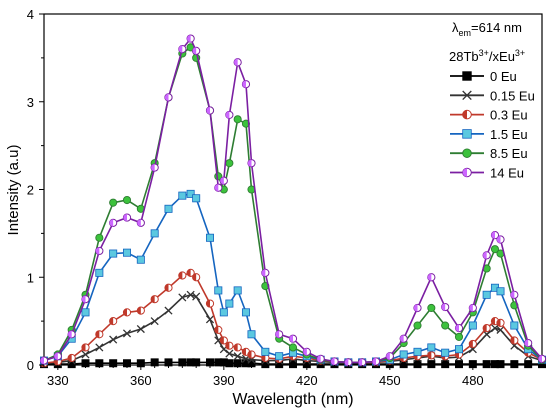 This screenshot has height=420, width=550. Describe the element at coordinates (509, 134) in the screenshot. I see `legend-label-3: 1.5 Eu` at that location.